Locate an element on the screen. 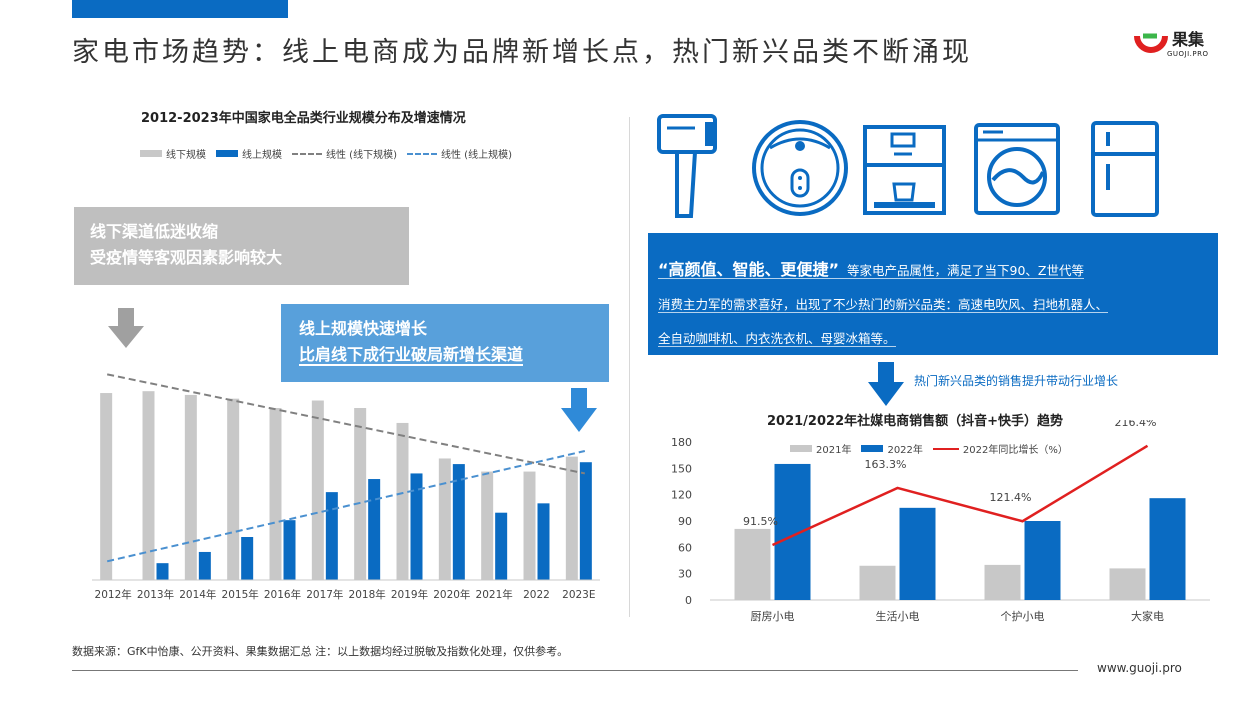 Image resolution: width=1250 pixels, height=703 pixels. left-chart-legend: 线下规模 线上规模 线性 (线下规模) 线性 (线上规模) is located at coordinates (328, 153).